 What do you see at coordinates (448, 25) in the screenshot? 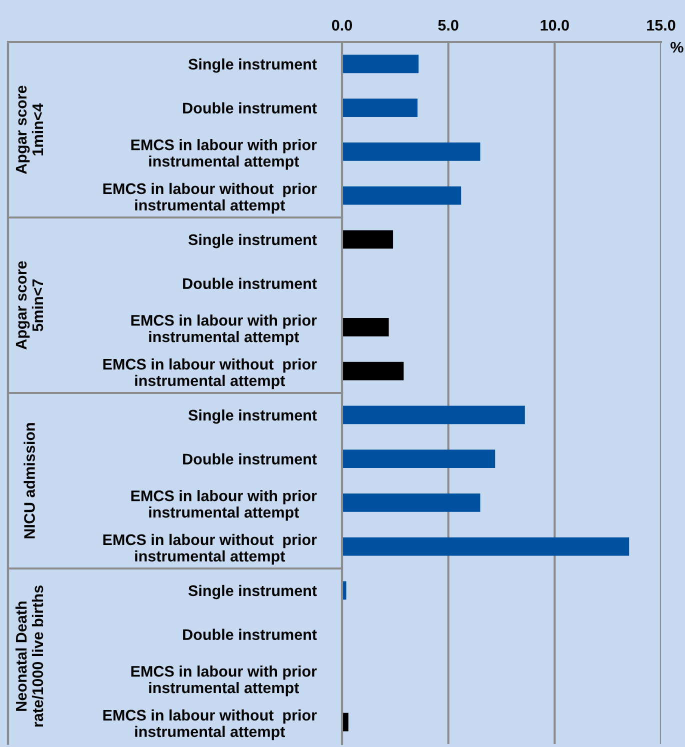
I see `x-tick-label: 5.0` at bounding box center [448, 25].